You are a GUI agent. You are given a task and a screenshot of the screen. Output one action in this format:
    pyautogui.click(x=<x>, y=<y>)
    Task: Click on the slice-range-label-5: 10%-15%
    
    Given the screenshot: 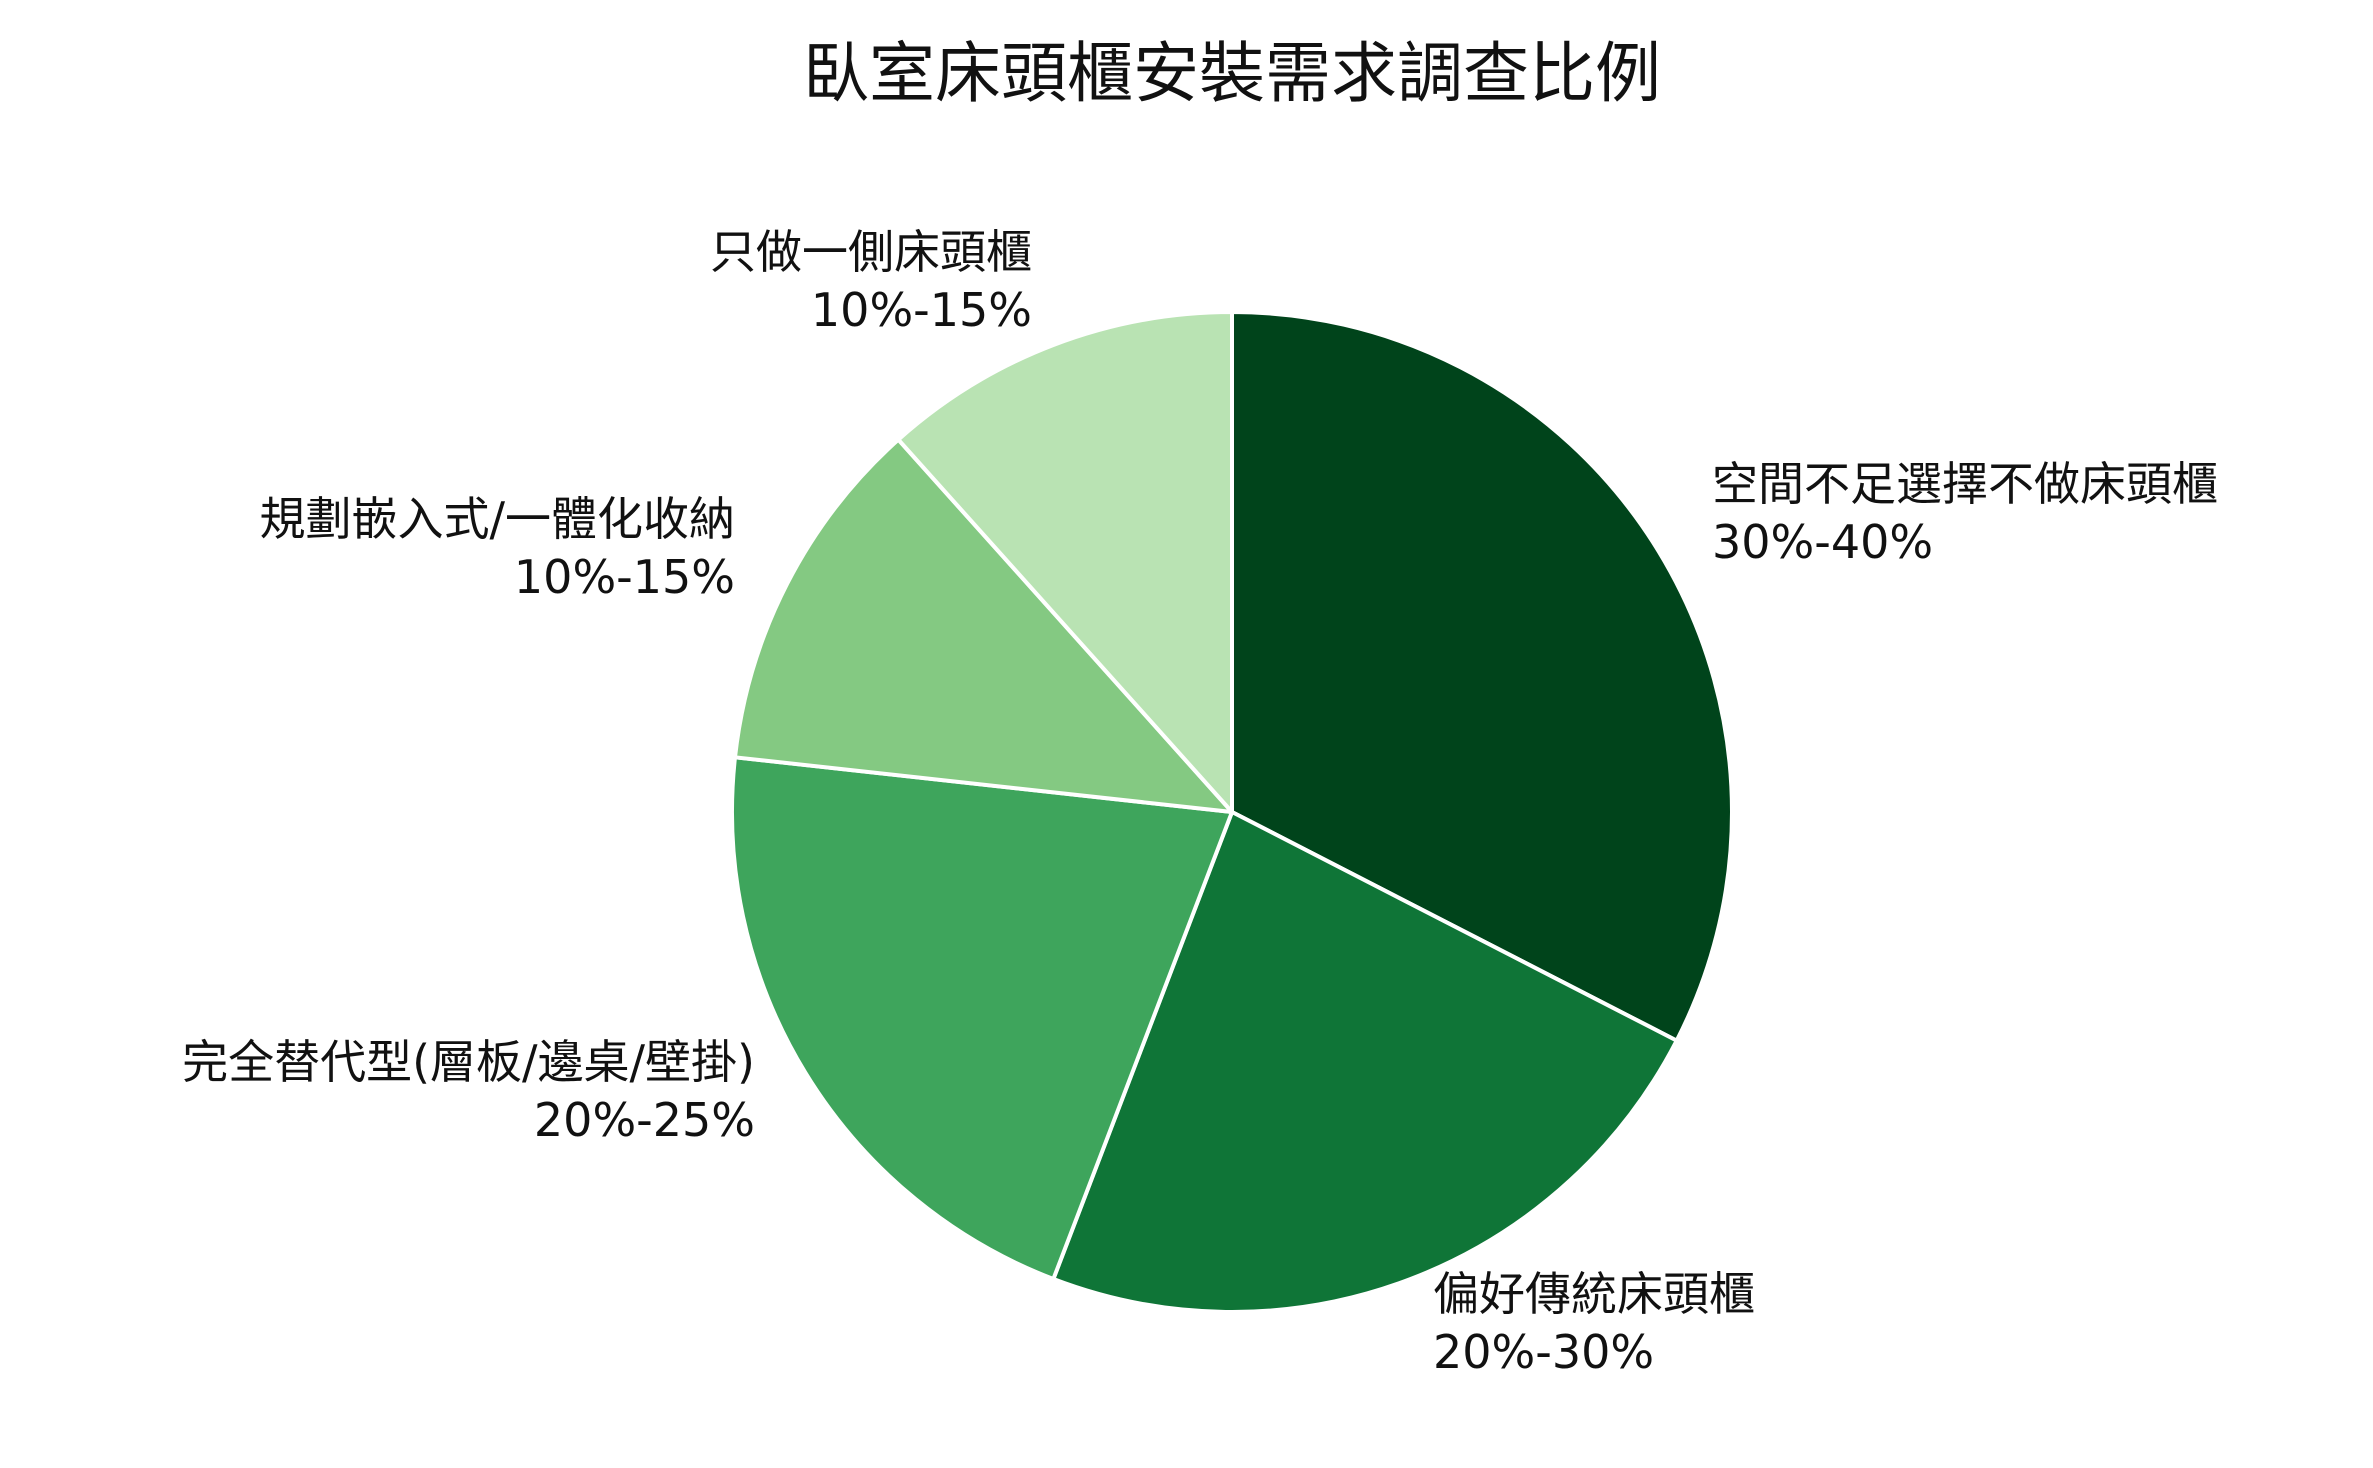 What is the action you would take?
    pyautogui.click(x=921, y=310)
    